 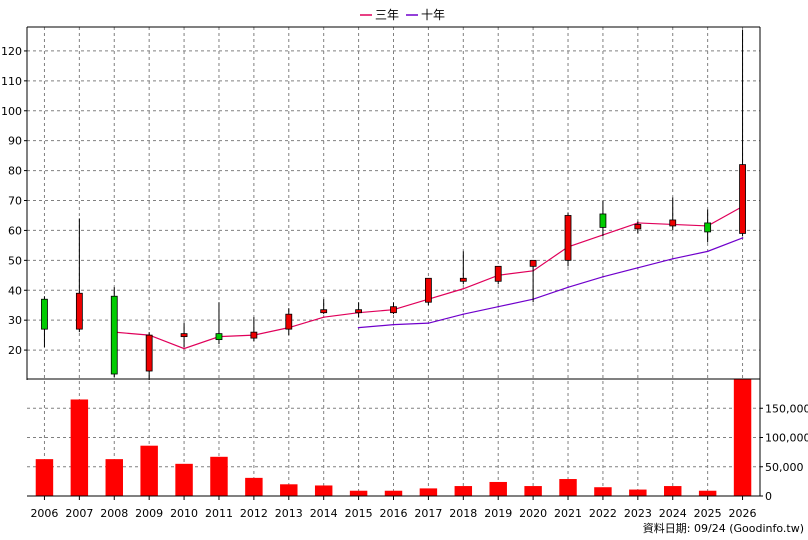 I want to click on volume-tick-label: 0, so click(x=768, y=496).